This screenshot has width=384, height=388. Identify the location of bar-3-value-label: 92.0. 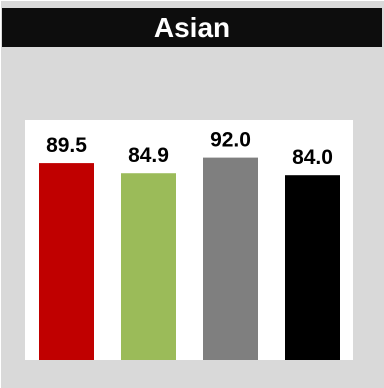
(230, 140).